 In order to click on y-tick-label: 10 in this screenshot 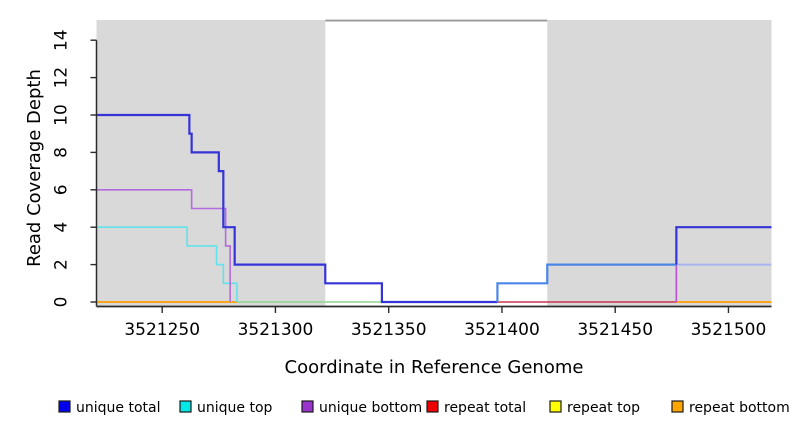, I will do `click(62, 115)`.